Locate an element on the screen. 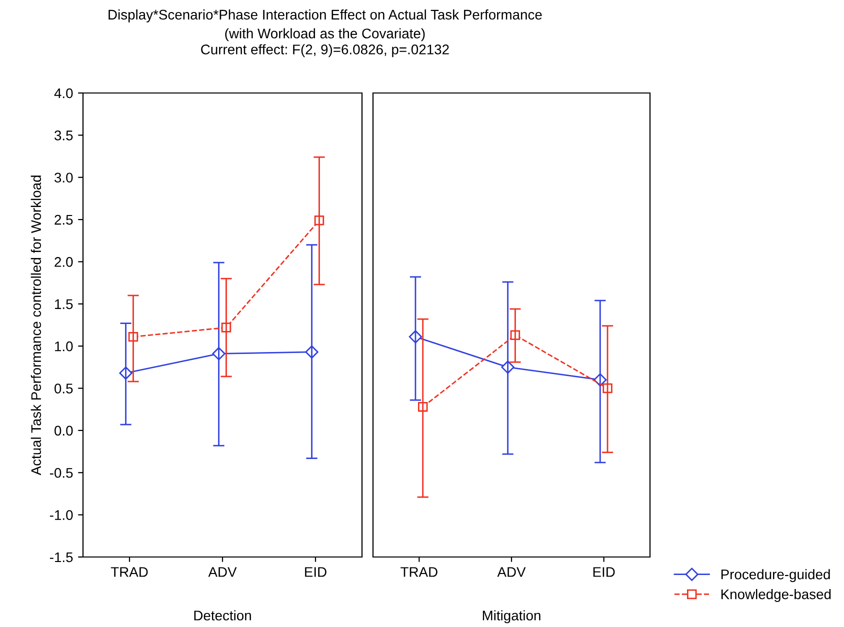 Image resolution: width=844 pixels, height=627 pixels. y-tick-label: 0.0 is located at coordinates (63, 431).